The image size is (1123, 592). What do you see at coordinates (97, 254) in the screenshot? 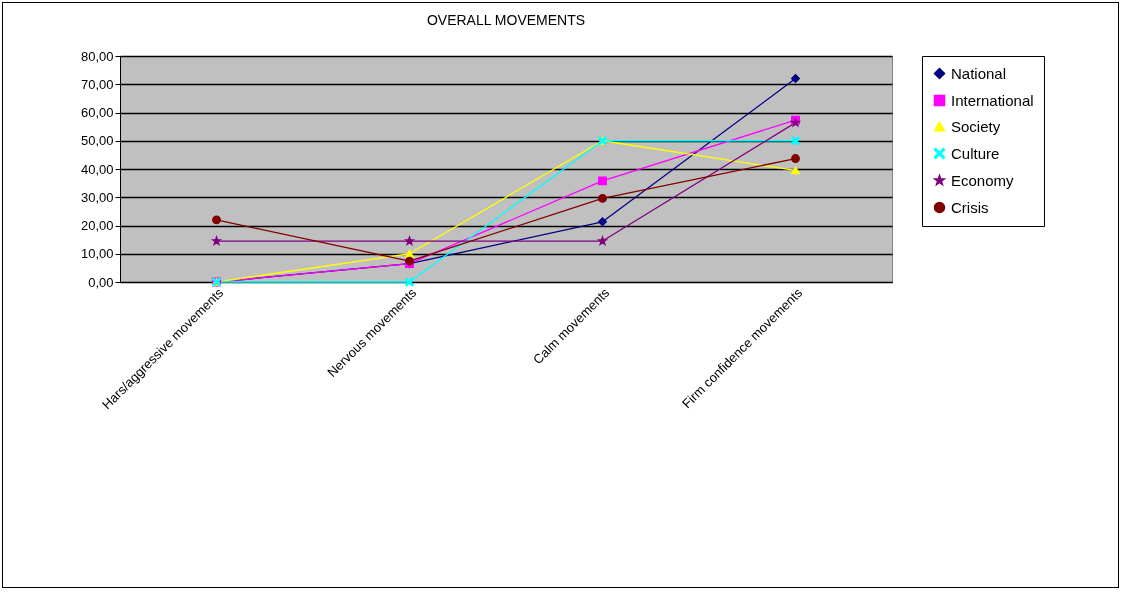
I see `y-tick-label: 10,00` at bounding box center [97, 254].